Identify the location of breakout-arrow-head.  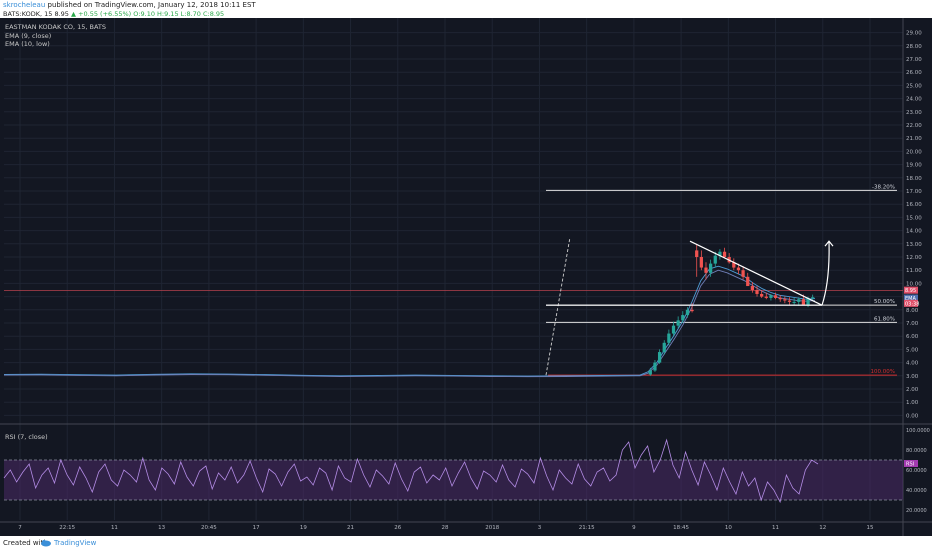
(829, 243).